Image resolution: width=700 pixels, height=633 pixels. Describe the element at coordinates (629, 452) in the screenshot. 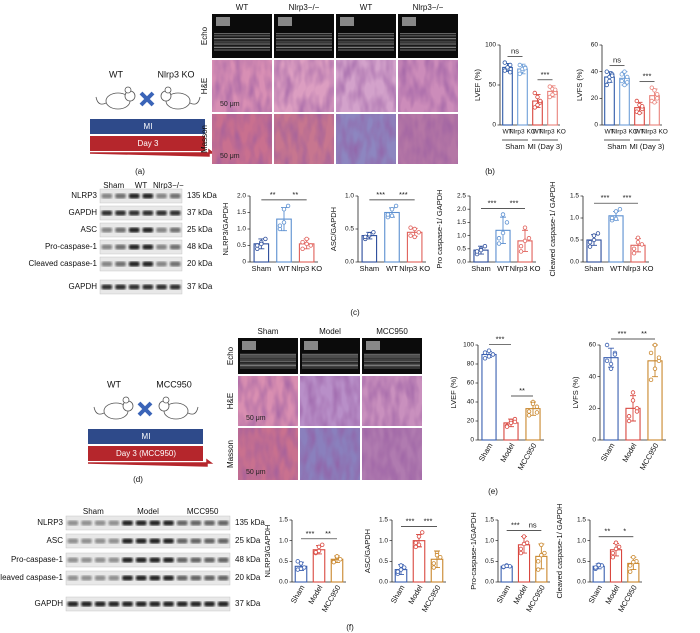

I see `x-tick-label: Model` at that location.